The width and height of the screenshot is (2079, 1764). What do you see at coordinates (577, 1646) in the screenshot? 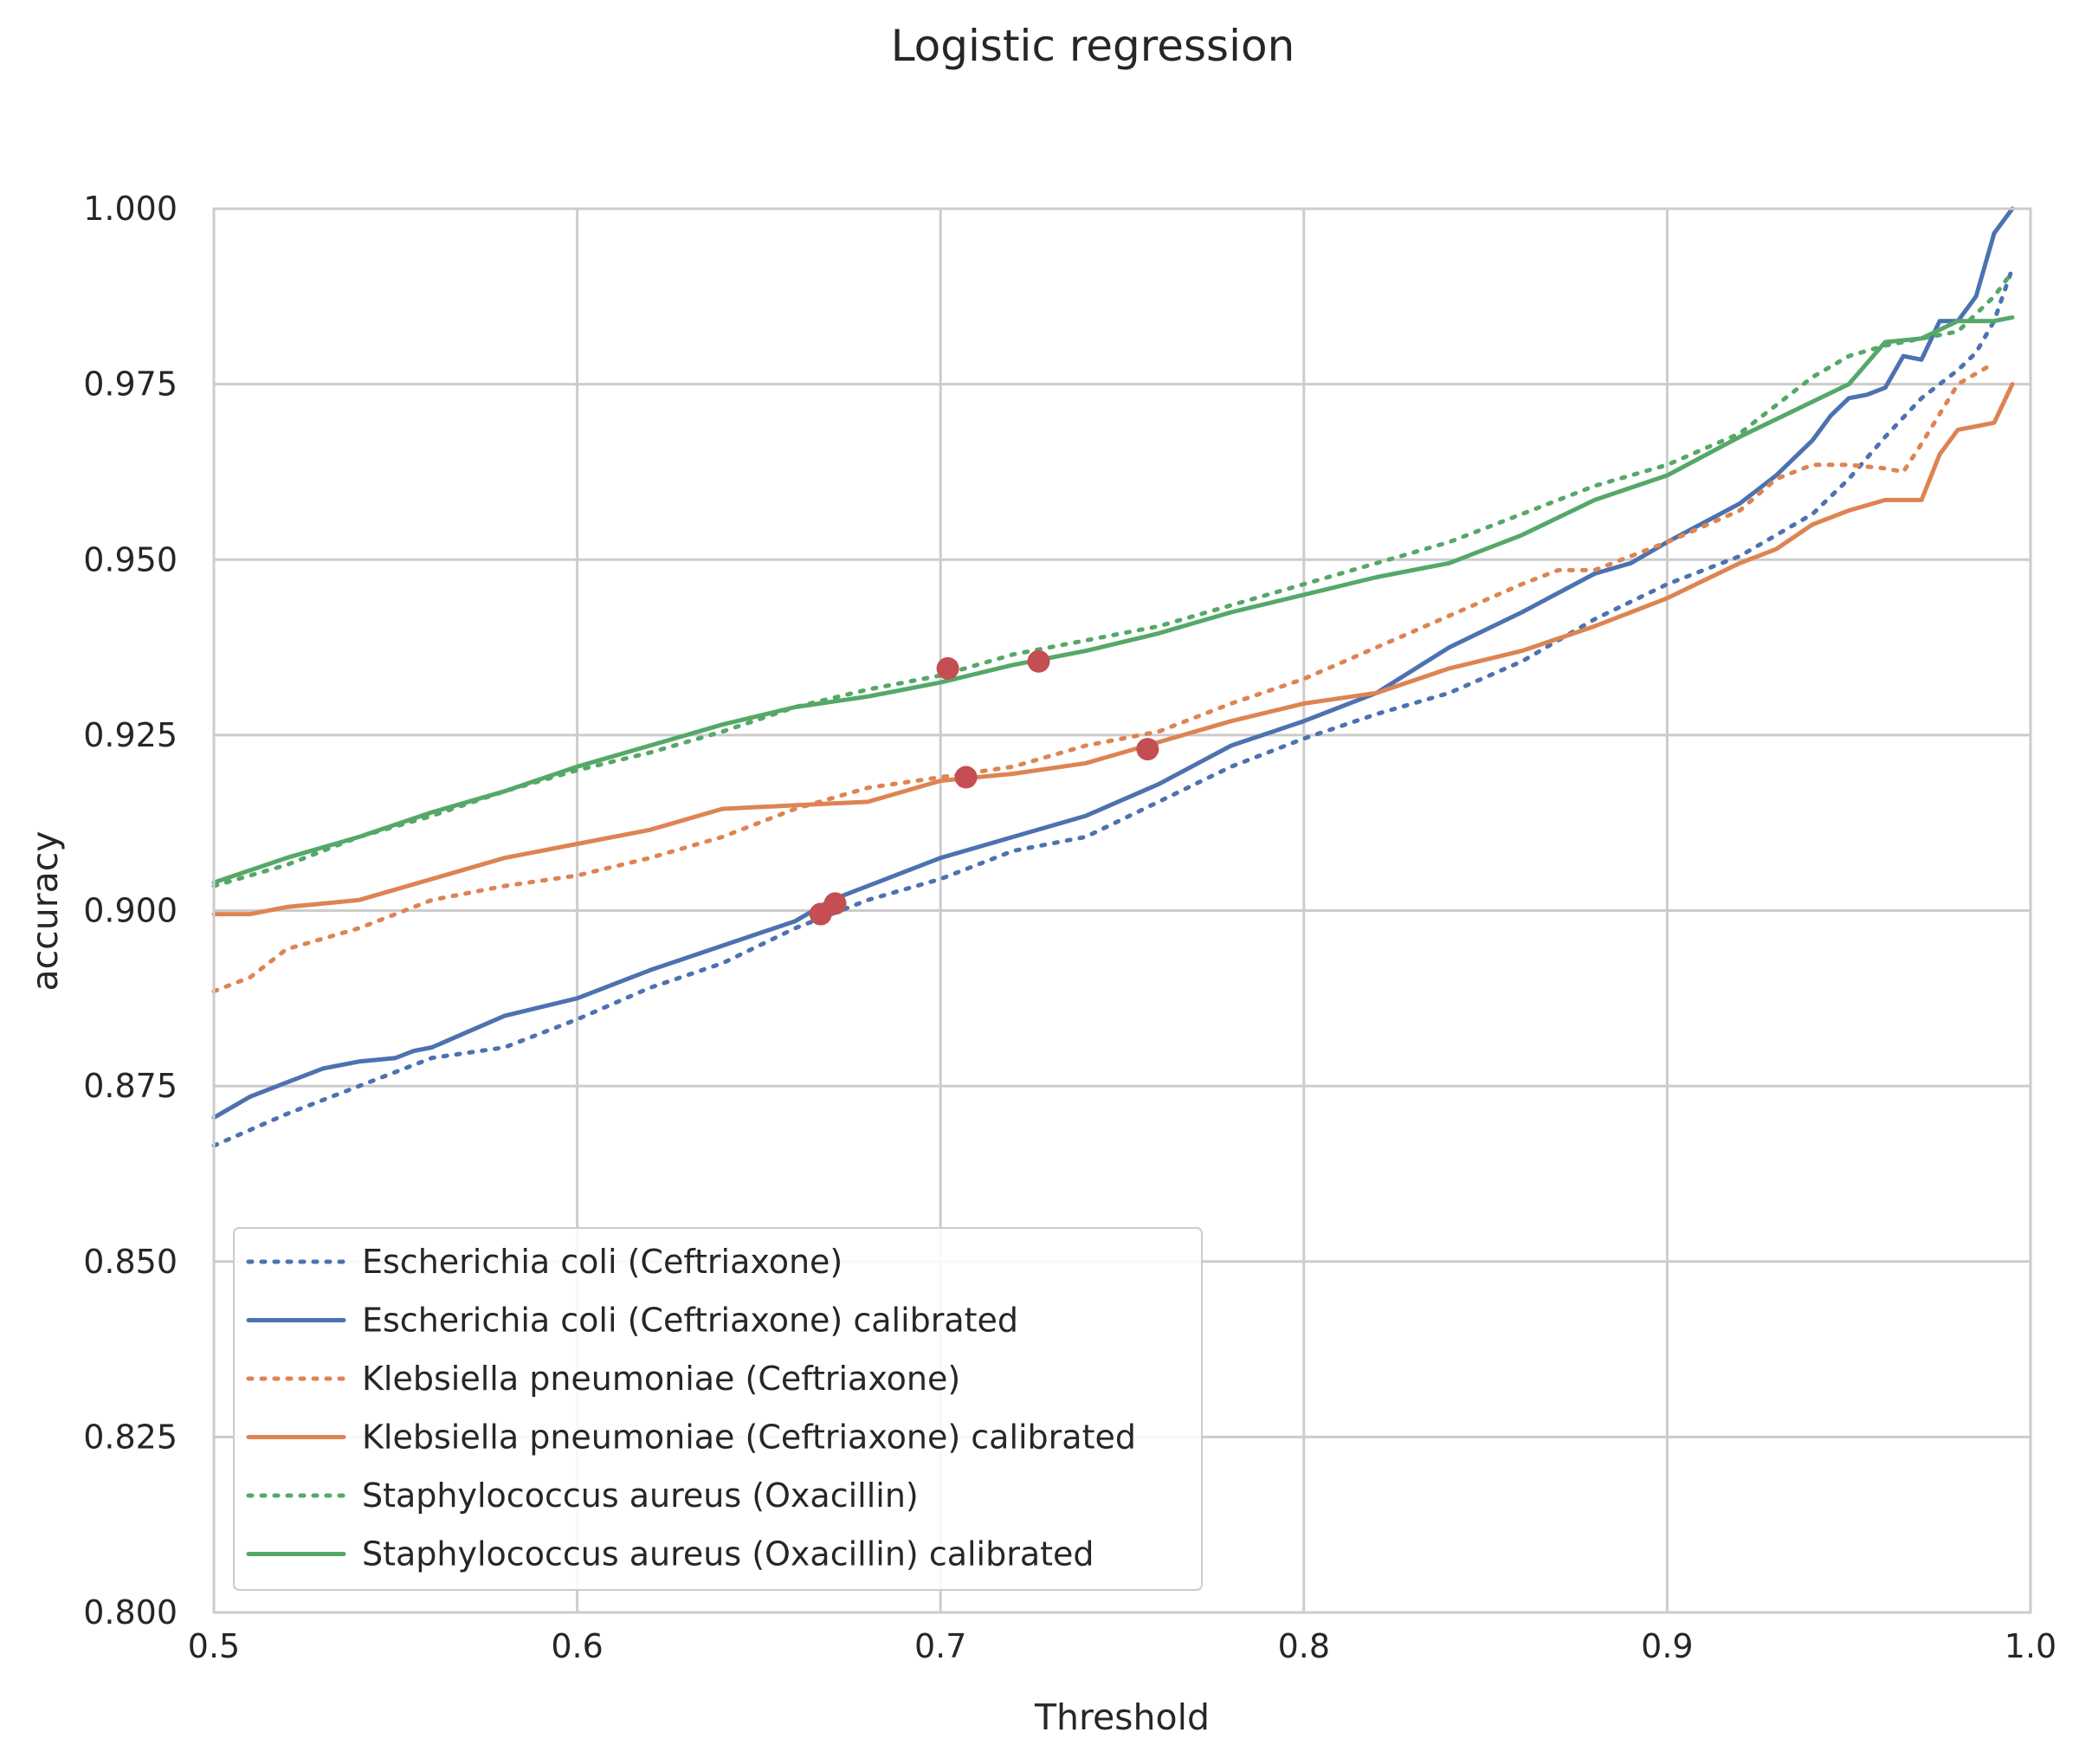
I see `x-tick-label: 0.6` at bounding box center [577, 1646].